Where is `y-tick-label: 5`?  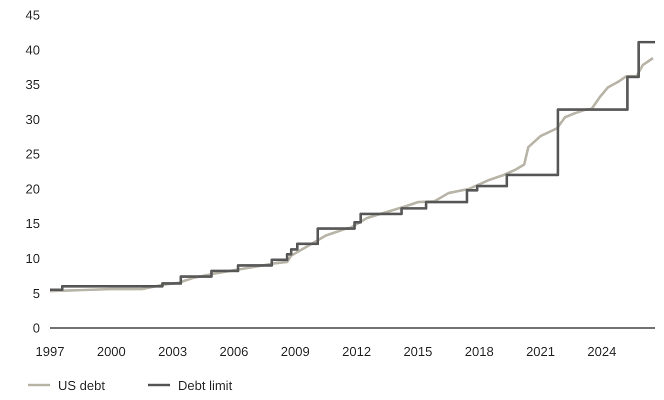
y-tick-label: 5 is located at coordinates (36, 293).